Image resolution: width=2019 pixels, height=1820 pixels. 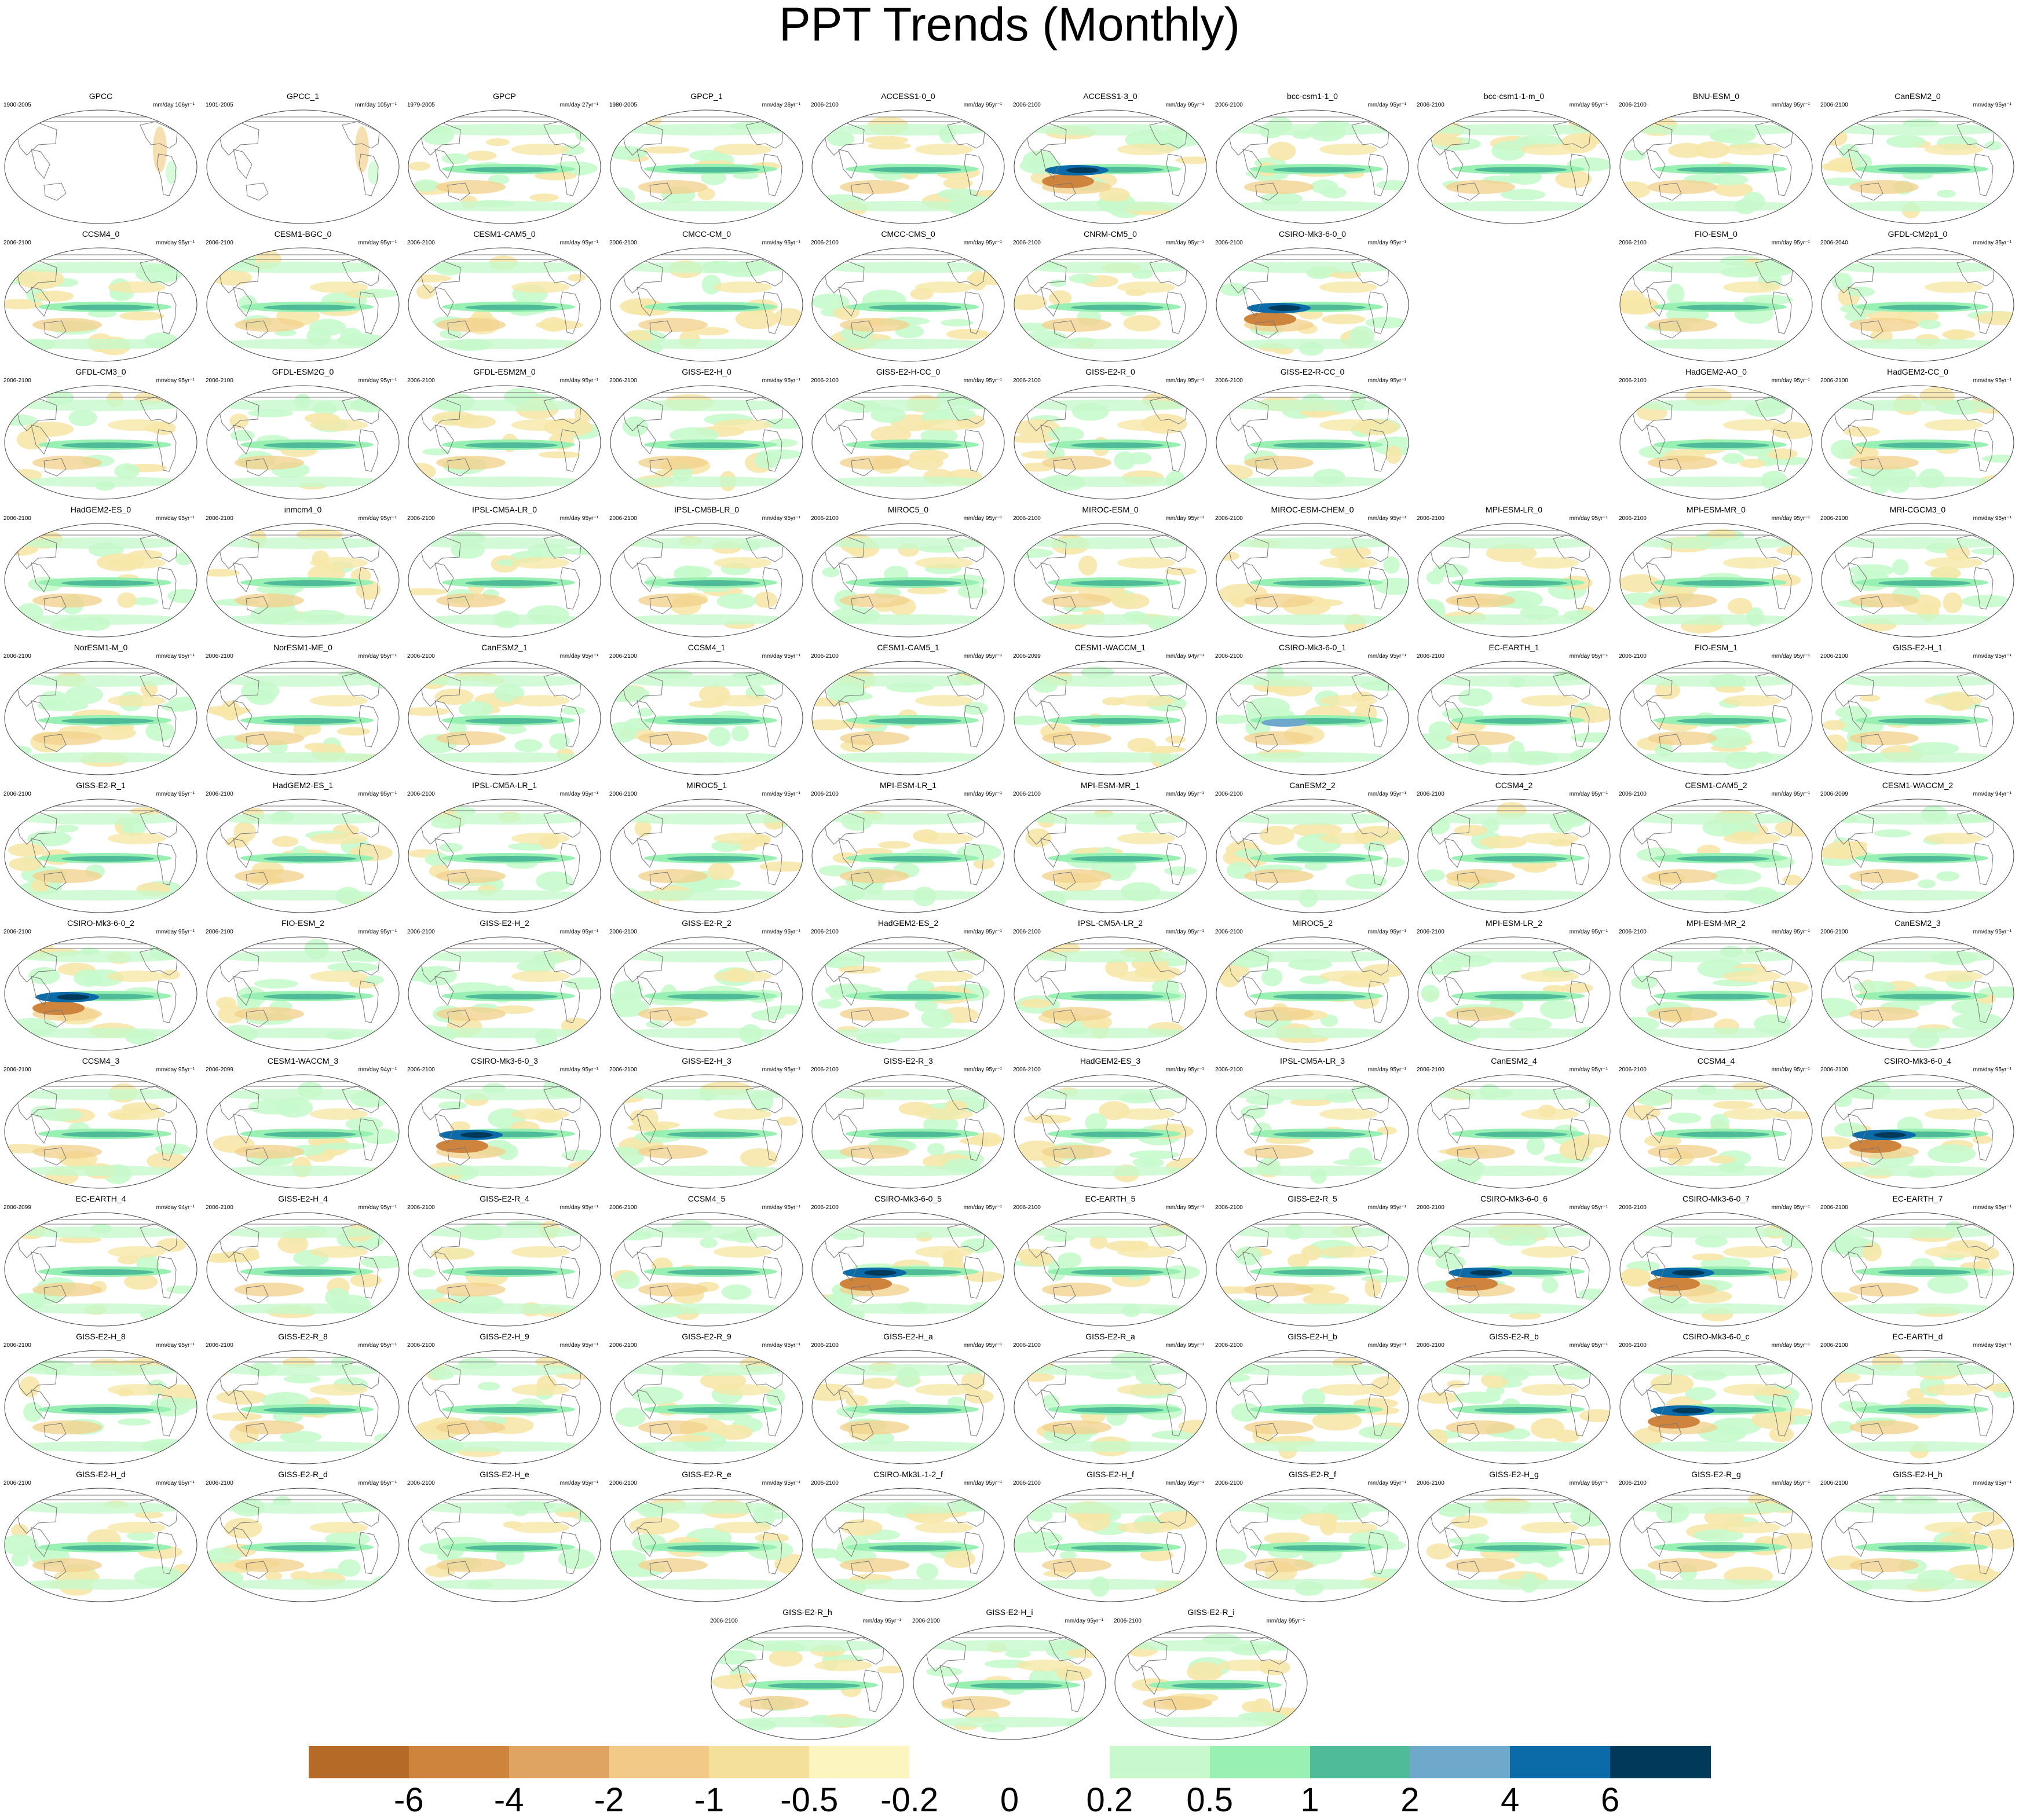 What do you see at coordinates (1514, 96) in the screenshot?
I see `panel-title: bcc-csm1-1-m_0` at bounding box center [1514, 96].